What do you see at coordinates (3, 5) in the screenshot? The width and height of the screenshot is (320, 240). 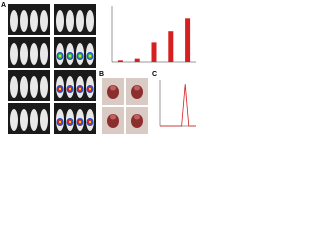 I see `panel-label: A` at bounding box center [3, 5].